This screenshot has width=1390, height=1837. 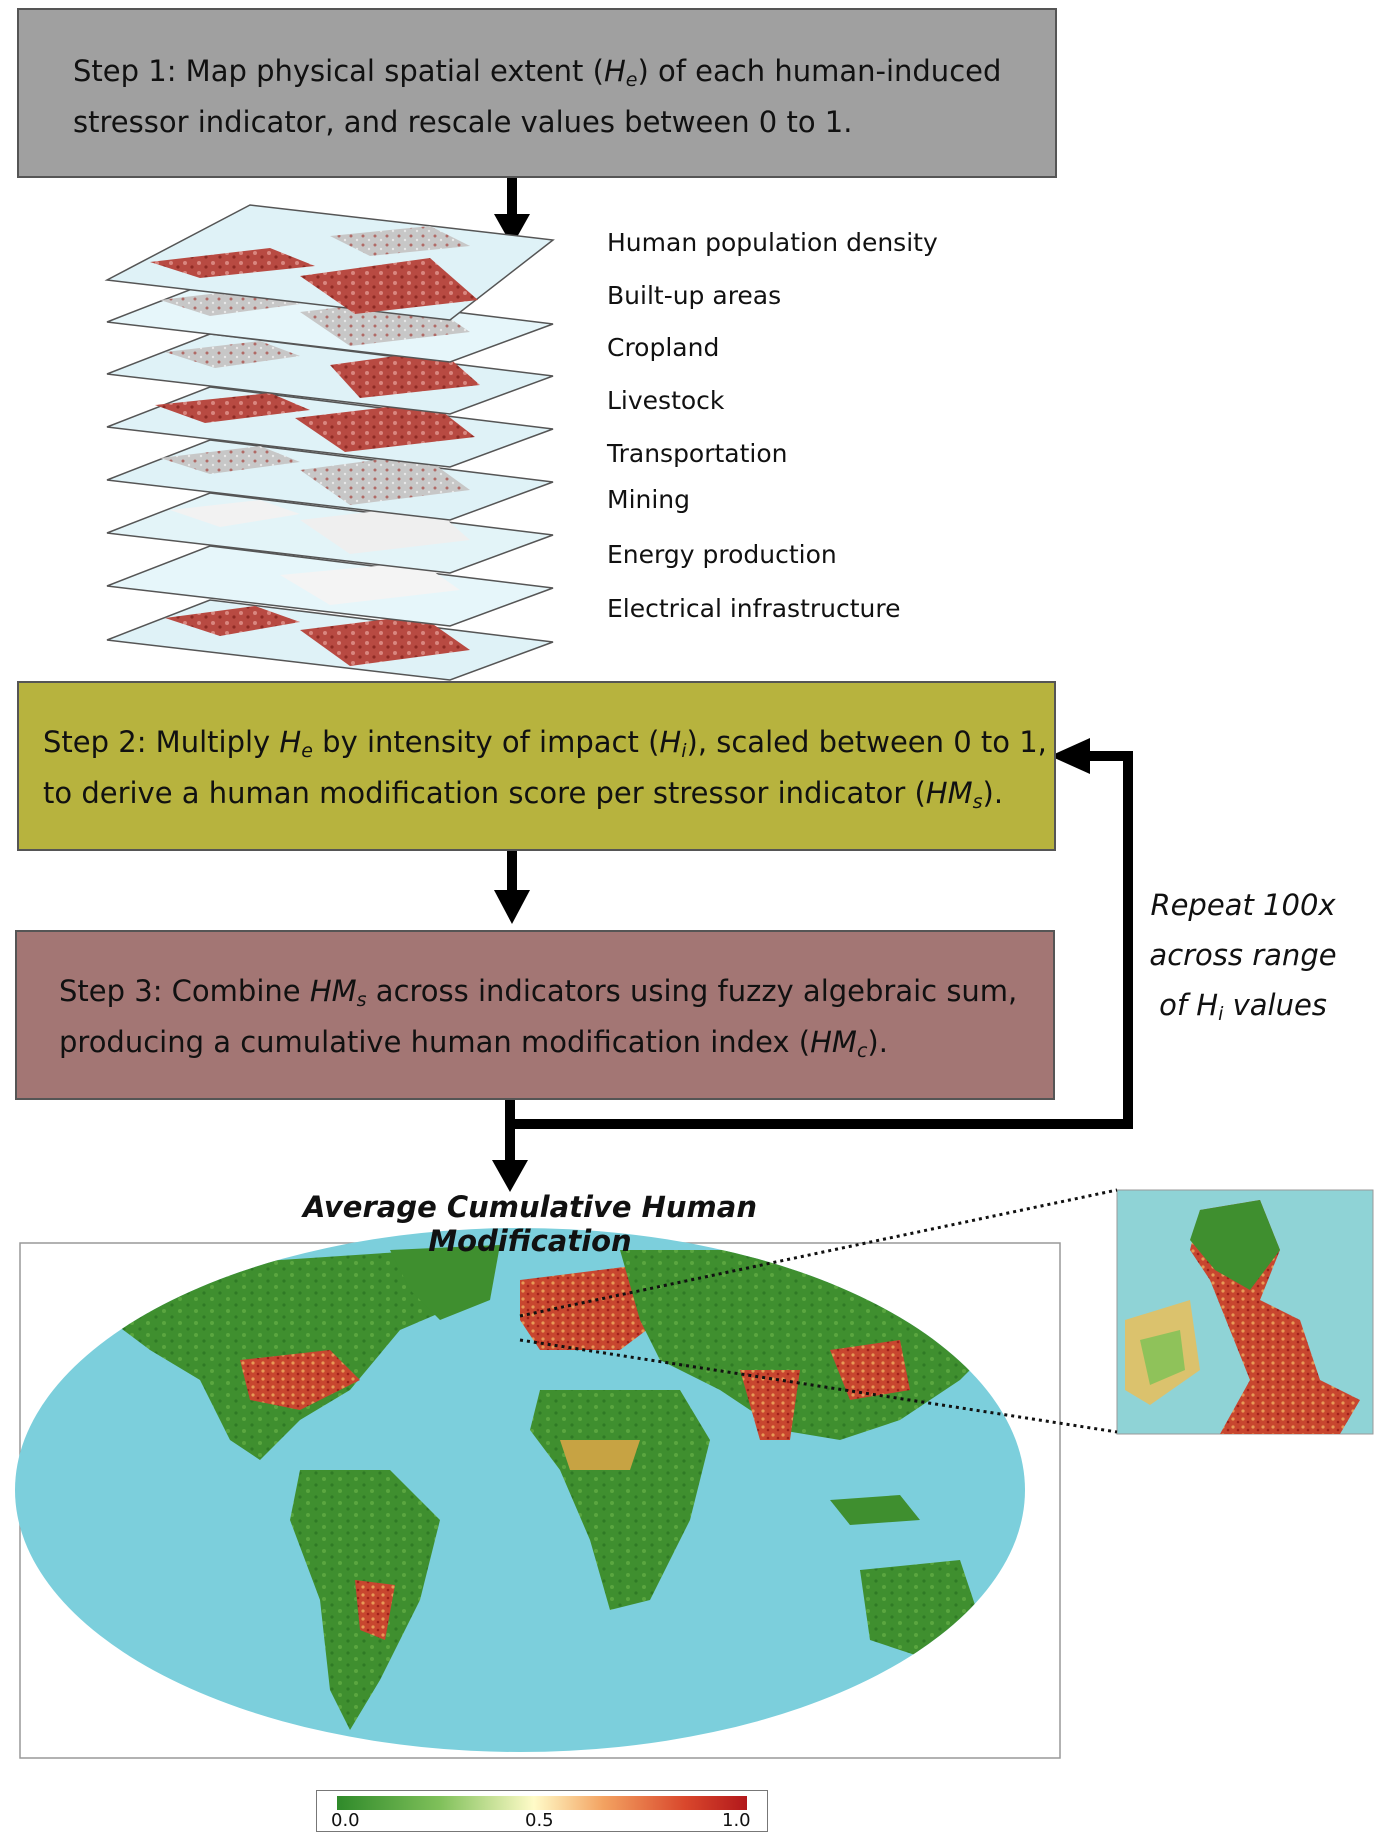 I want to click on repeat-line3: of Hi values, so click(x=1243, y=1006).